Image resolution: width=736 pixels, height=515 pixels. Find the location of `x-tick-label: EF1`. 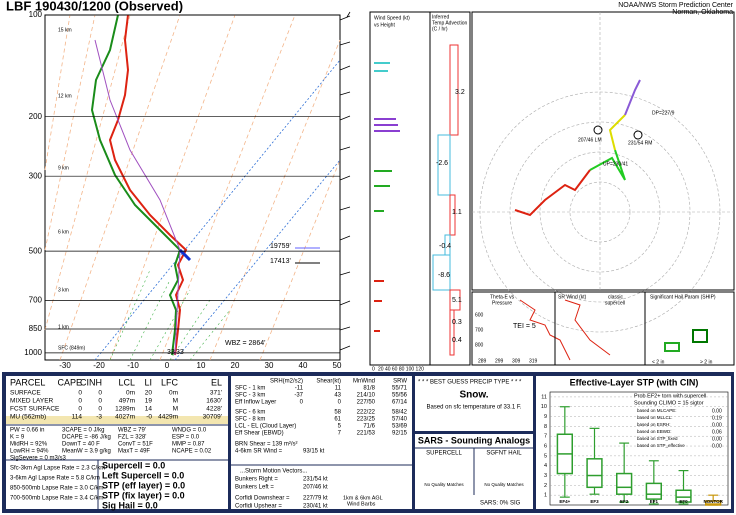

x-tick-label: EF1 is located at coordinates (654, 501).